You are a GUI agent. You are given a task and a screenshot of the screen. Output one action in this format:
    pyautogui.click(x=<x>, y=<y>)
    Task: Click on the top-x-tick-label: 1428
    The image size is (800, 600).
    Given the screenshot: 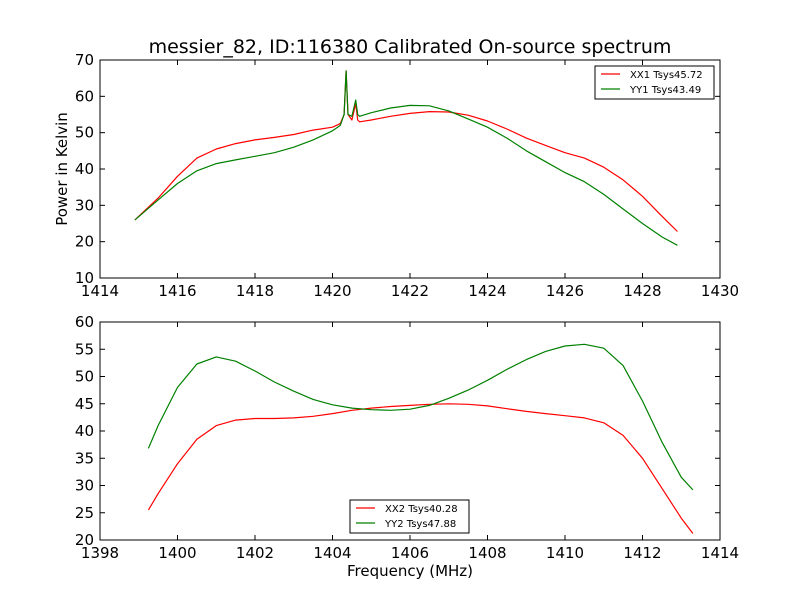 What is the action you would take?
    pyautogui.click(x=642, y=291)
    